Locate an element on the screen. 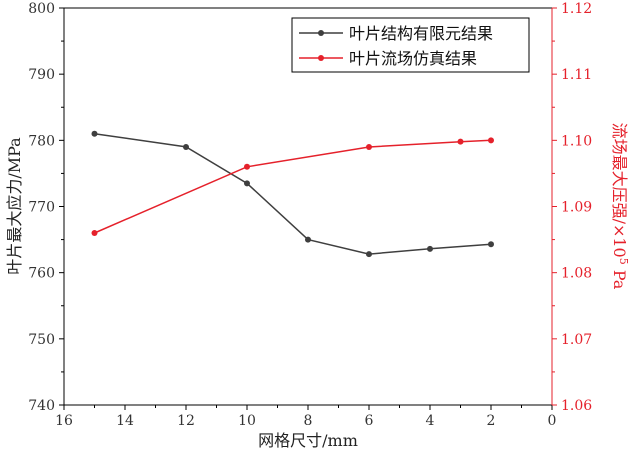  x-axis-title: 网格尺寸/mm is located at coordinates (308, 440).